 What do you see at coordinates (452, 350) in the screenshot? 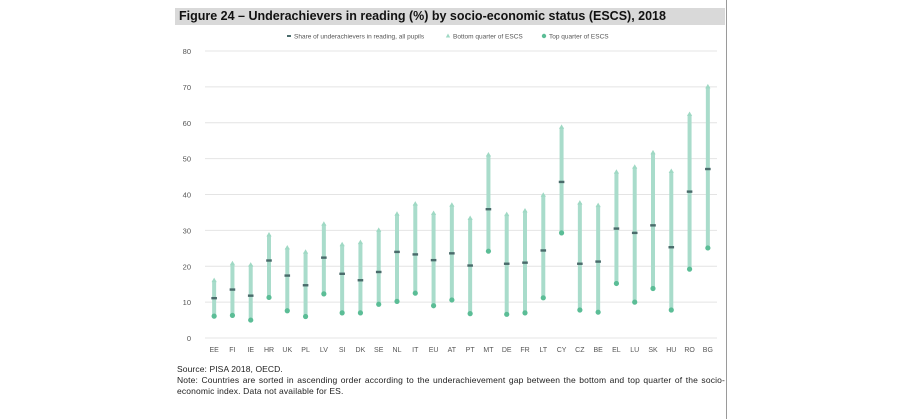
I see `x-tick-label: AT` at bounding box center [452, 350].